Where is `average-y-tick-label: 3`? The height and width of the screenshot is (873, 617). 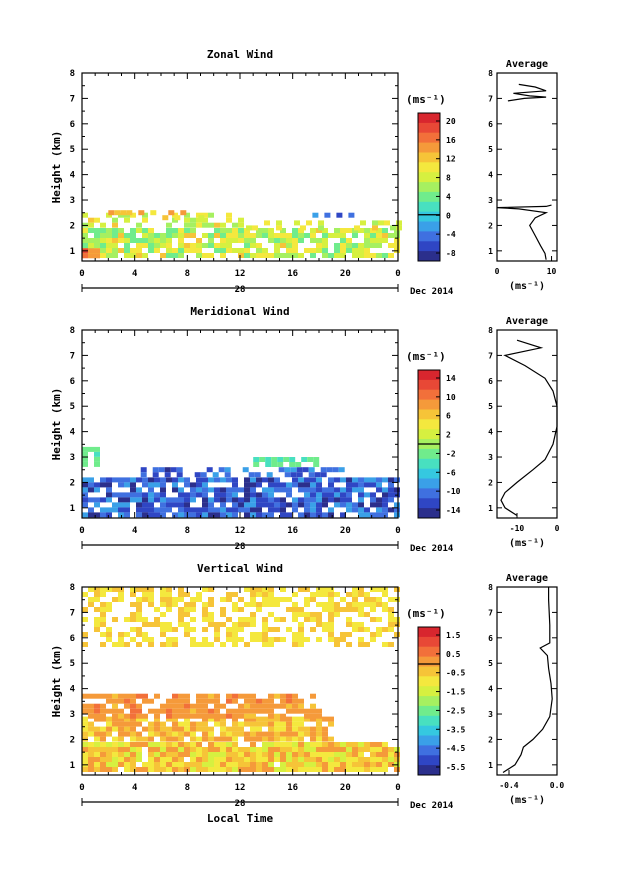 average-y-tick-label: 3 is located at coordinates (490, 714).